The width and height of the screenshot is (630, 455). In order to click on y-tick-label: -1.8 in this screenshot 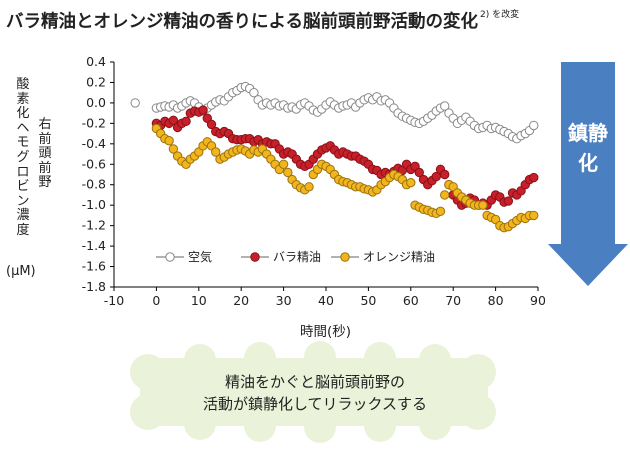, I will do `click(94, 286)`.